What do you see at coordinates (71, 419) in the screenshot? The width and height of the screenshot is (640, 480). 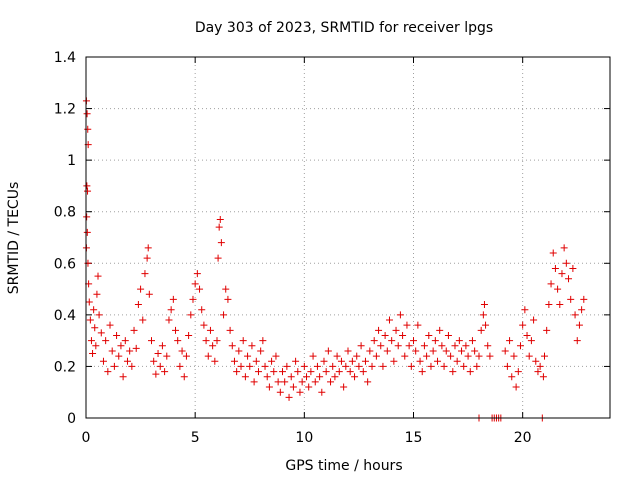 I see `y-tick-label: 0` at bounding box center [71, 419].